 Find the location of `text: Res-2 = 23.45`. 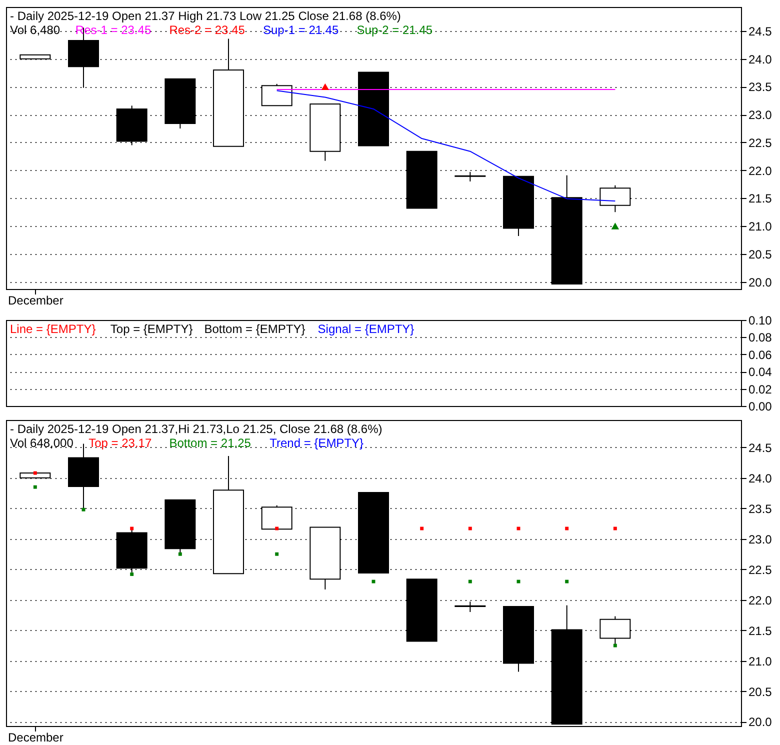

text: Res-2 = 23.45 is located at coordinates (207, 30).